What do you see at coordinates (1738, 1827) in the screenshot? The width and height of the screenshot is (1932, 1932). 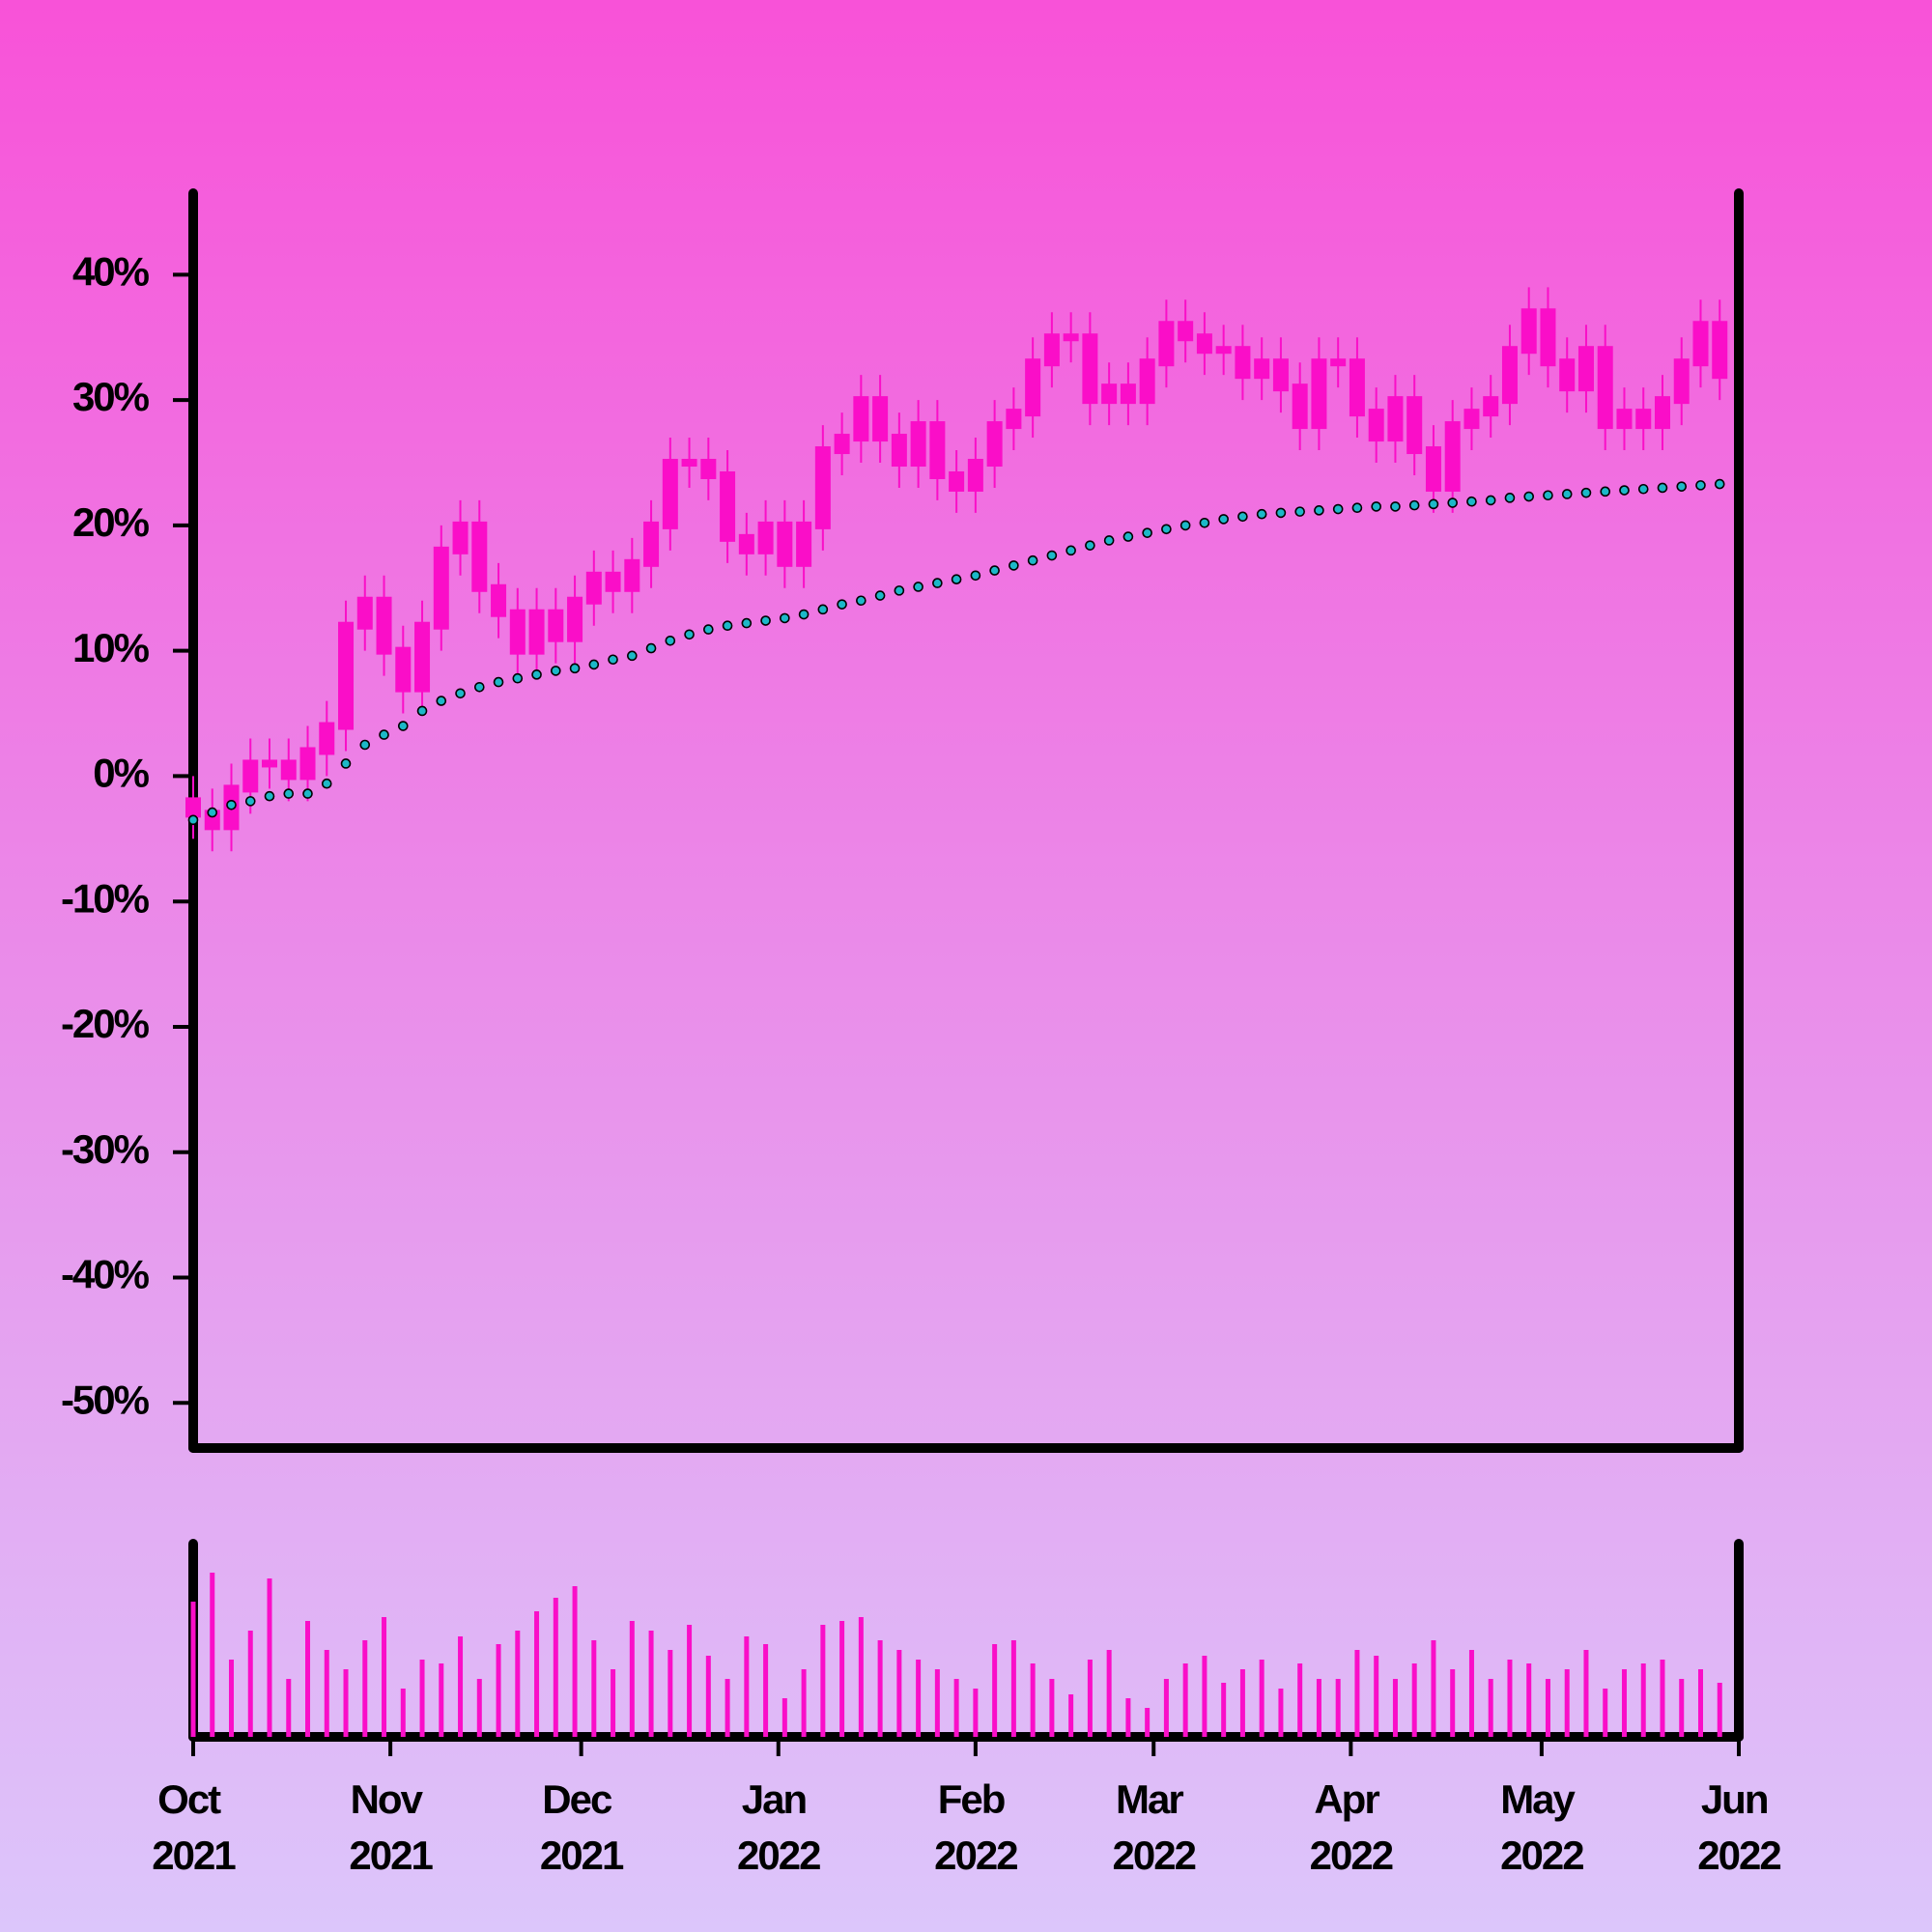 I see `x-tick-label: Jun 2022` at bounding box center [1738, 1827].